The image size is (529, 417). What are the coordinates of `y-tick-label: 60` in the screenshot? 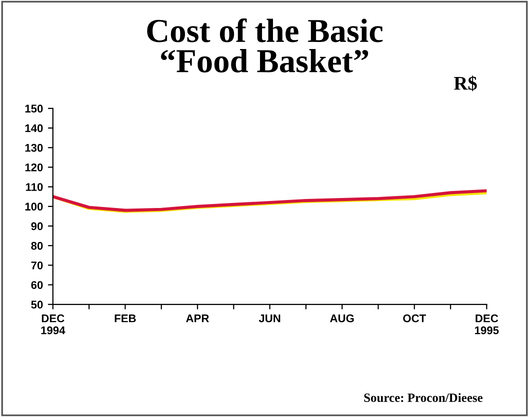 It's located at (37, 285).